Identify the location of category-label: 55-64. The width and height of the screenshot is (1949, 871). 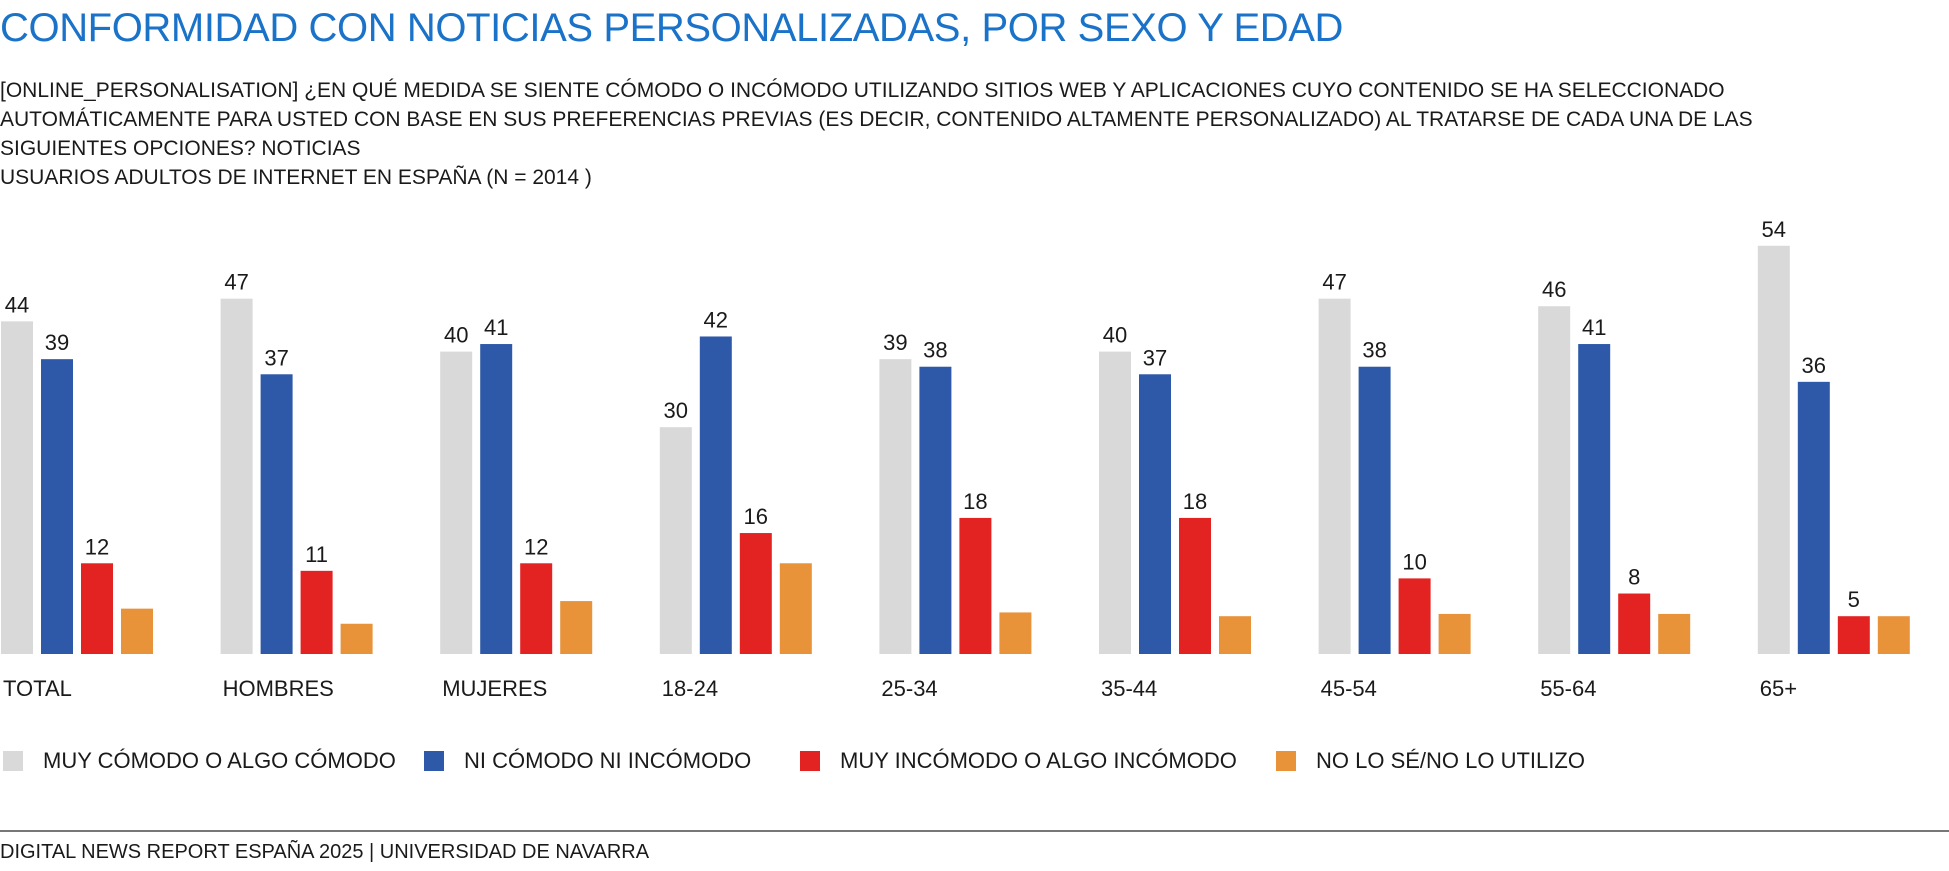
(1568, 688).